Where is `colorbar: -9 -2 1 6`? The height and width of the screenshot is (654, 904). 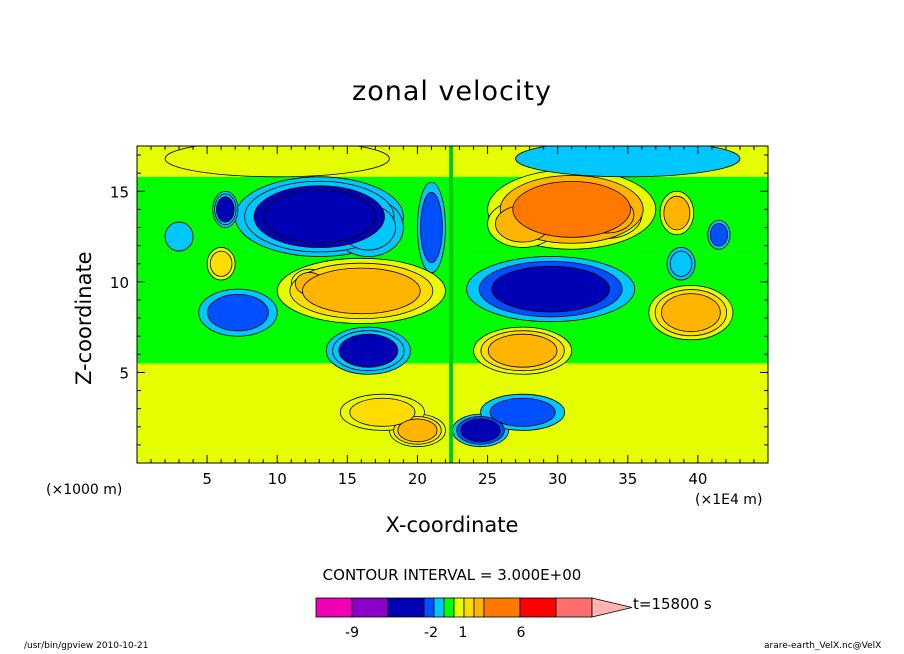
colorbar: -9 -2 1 6 is located at coordinates (474, 619).